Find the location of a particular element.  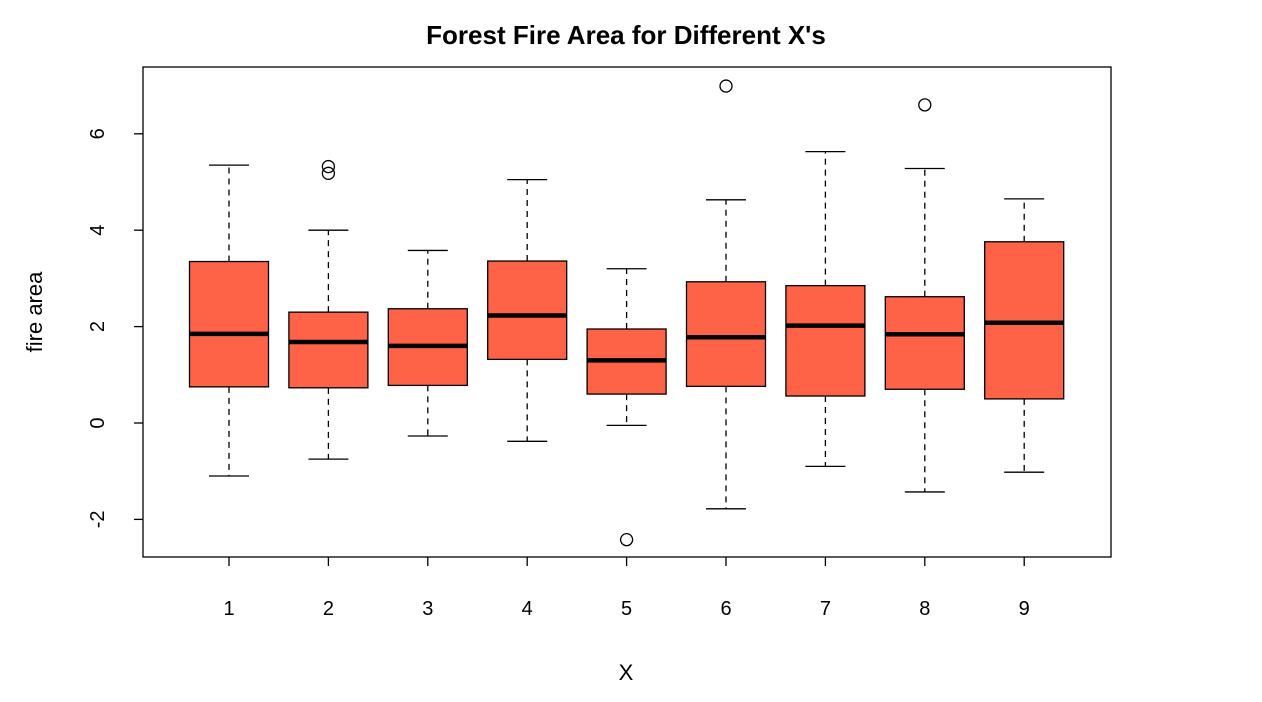

y-tick-label: -2 is located at coordinates (98, 520).